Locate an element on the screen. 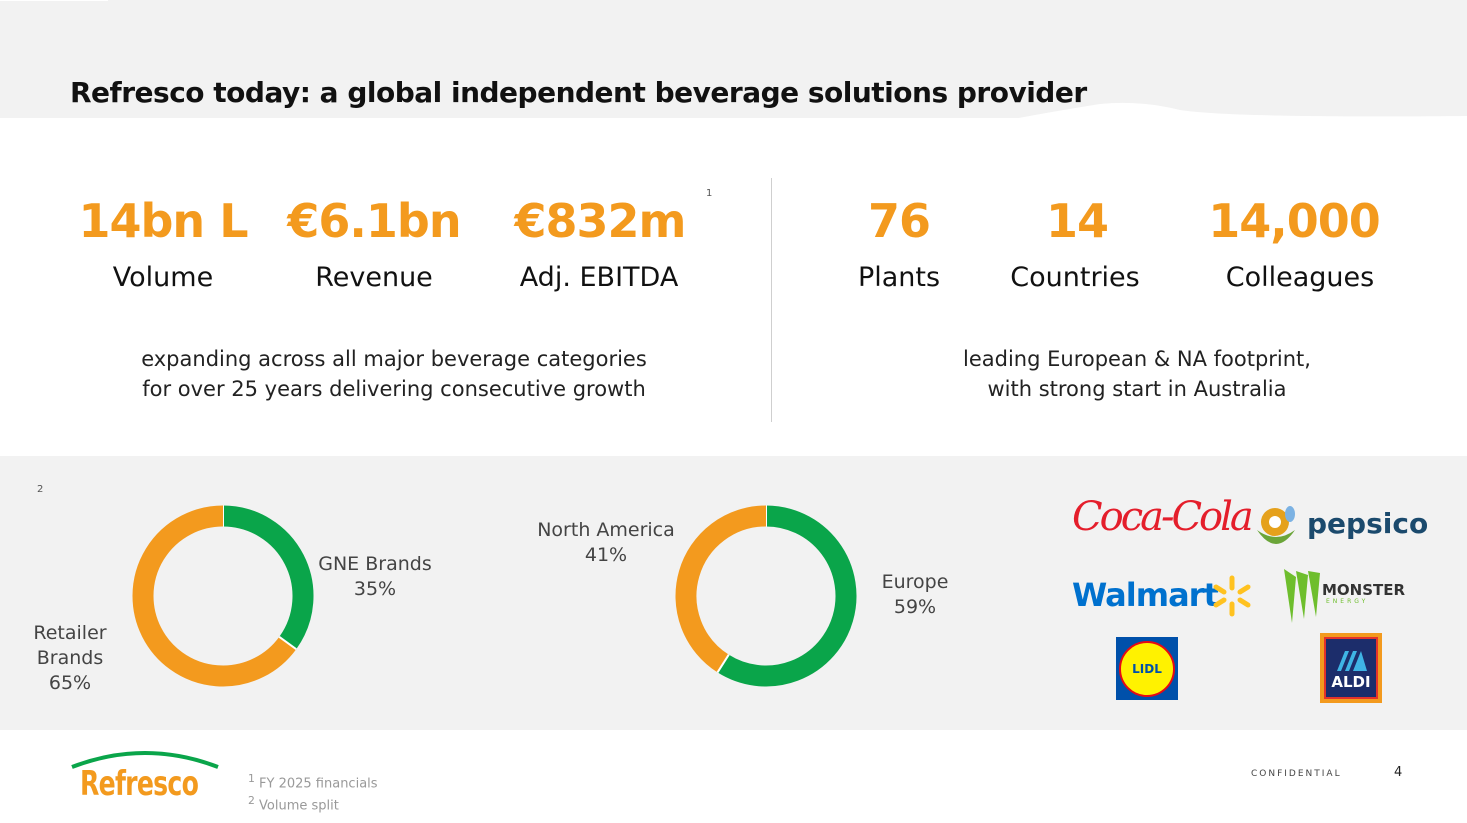 The image size is (1467, 823). donut-slice-north-america is located at coordinates (721, 589).